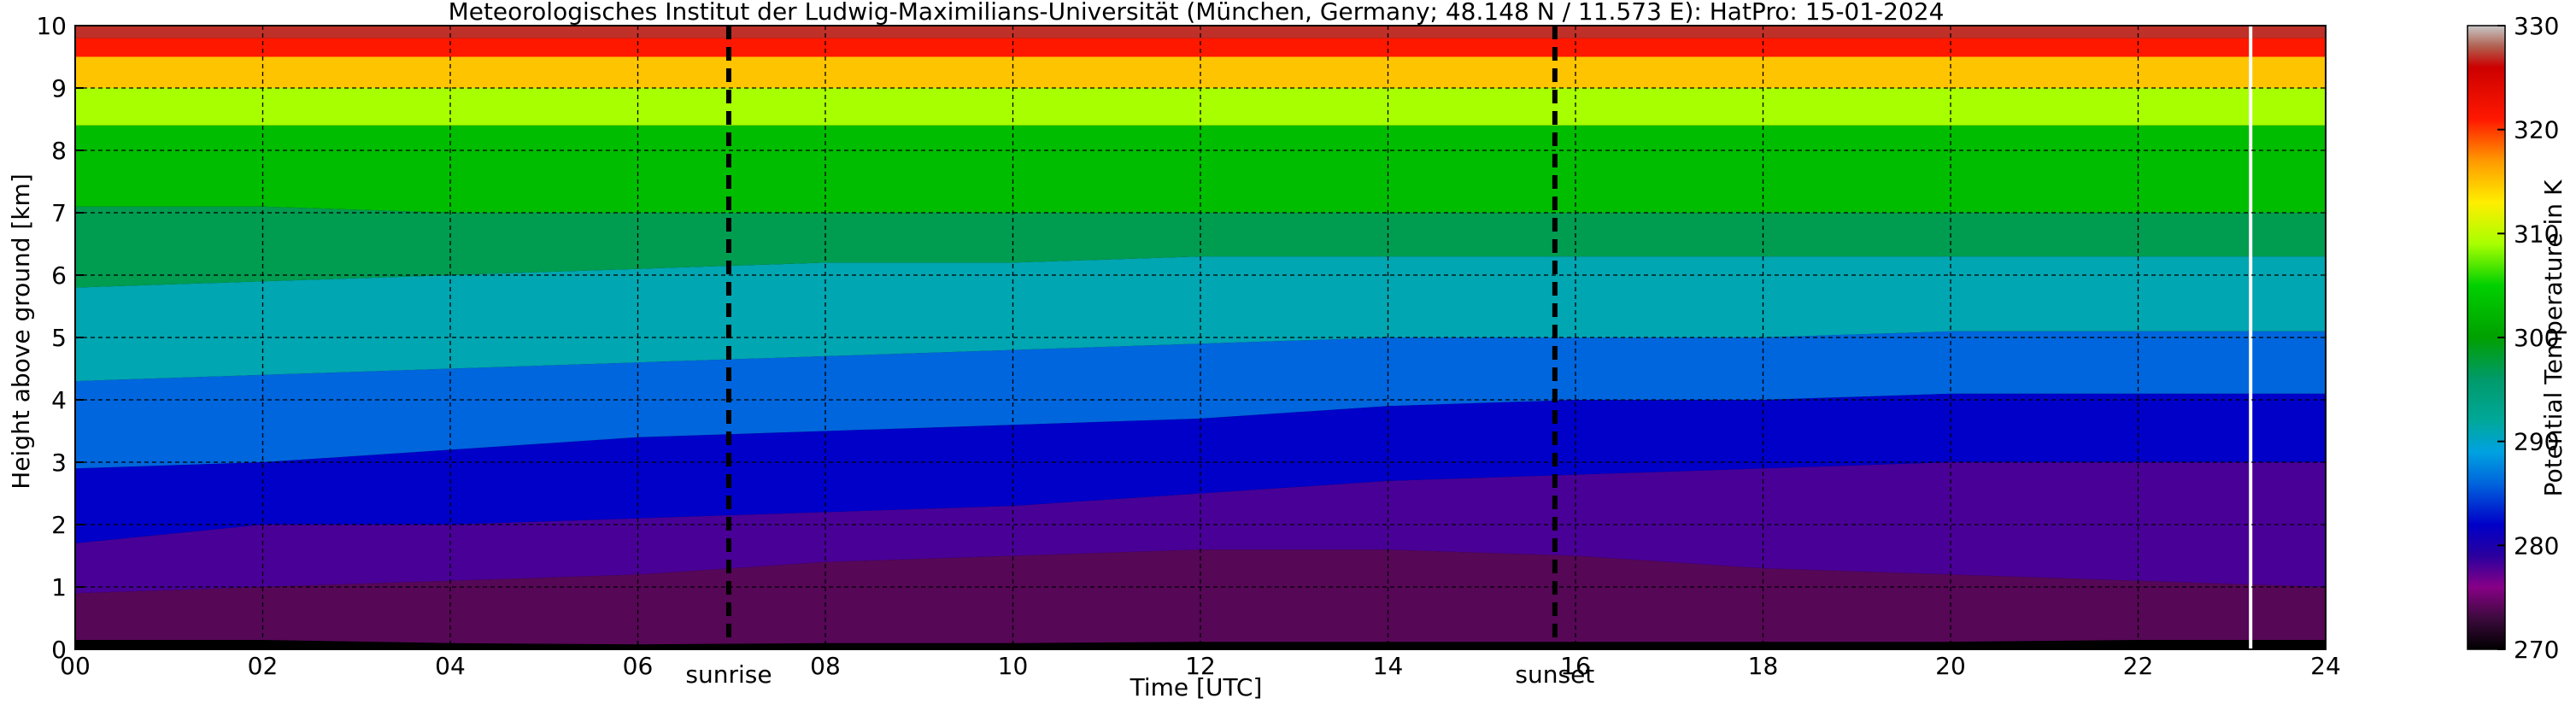 The image size is (2576, 704). I want to click on y-axis-ticks: 0 1 2 3 4 5 6 7 8 9 10, so click(60, 338).